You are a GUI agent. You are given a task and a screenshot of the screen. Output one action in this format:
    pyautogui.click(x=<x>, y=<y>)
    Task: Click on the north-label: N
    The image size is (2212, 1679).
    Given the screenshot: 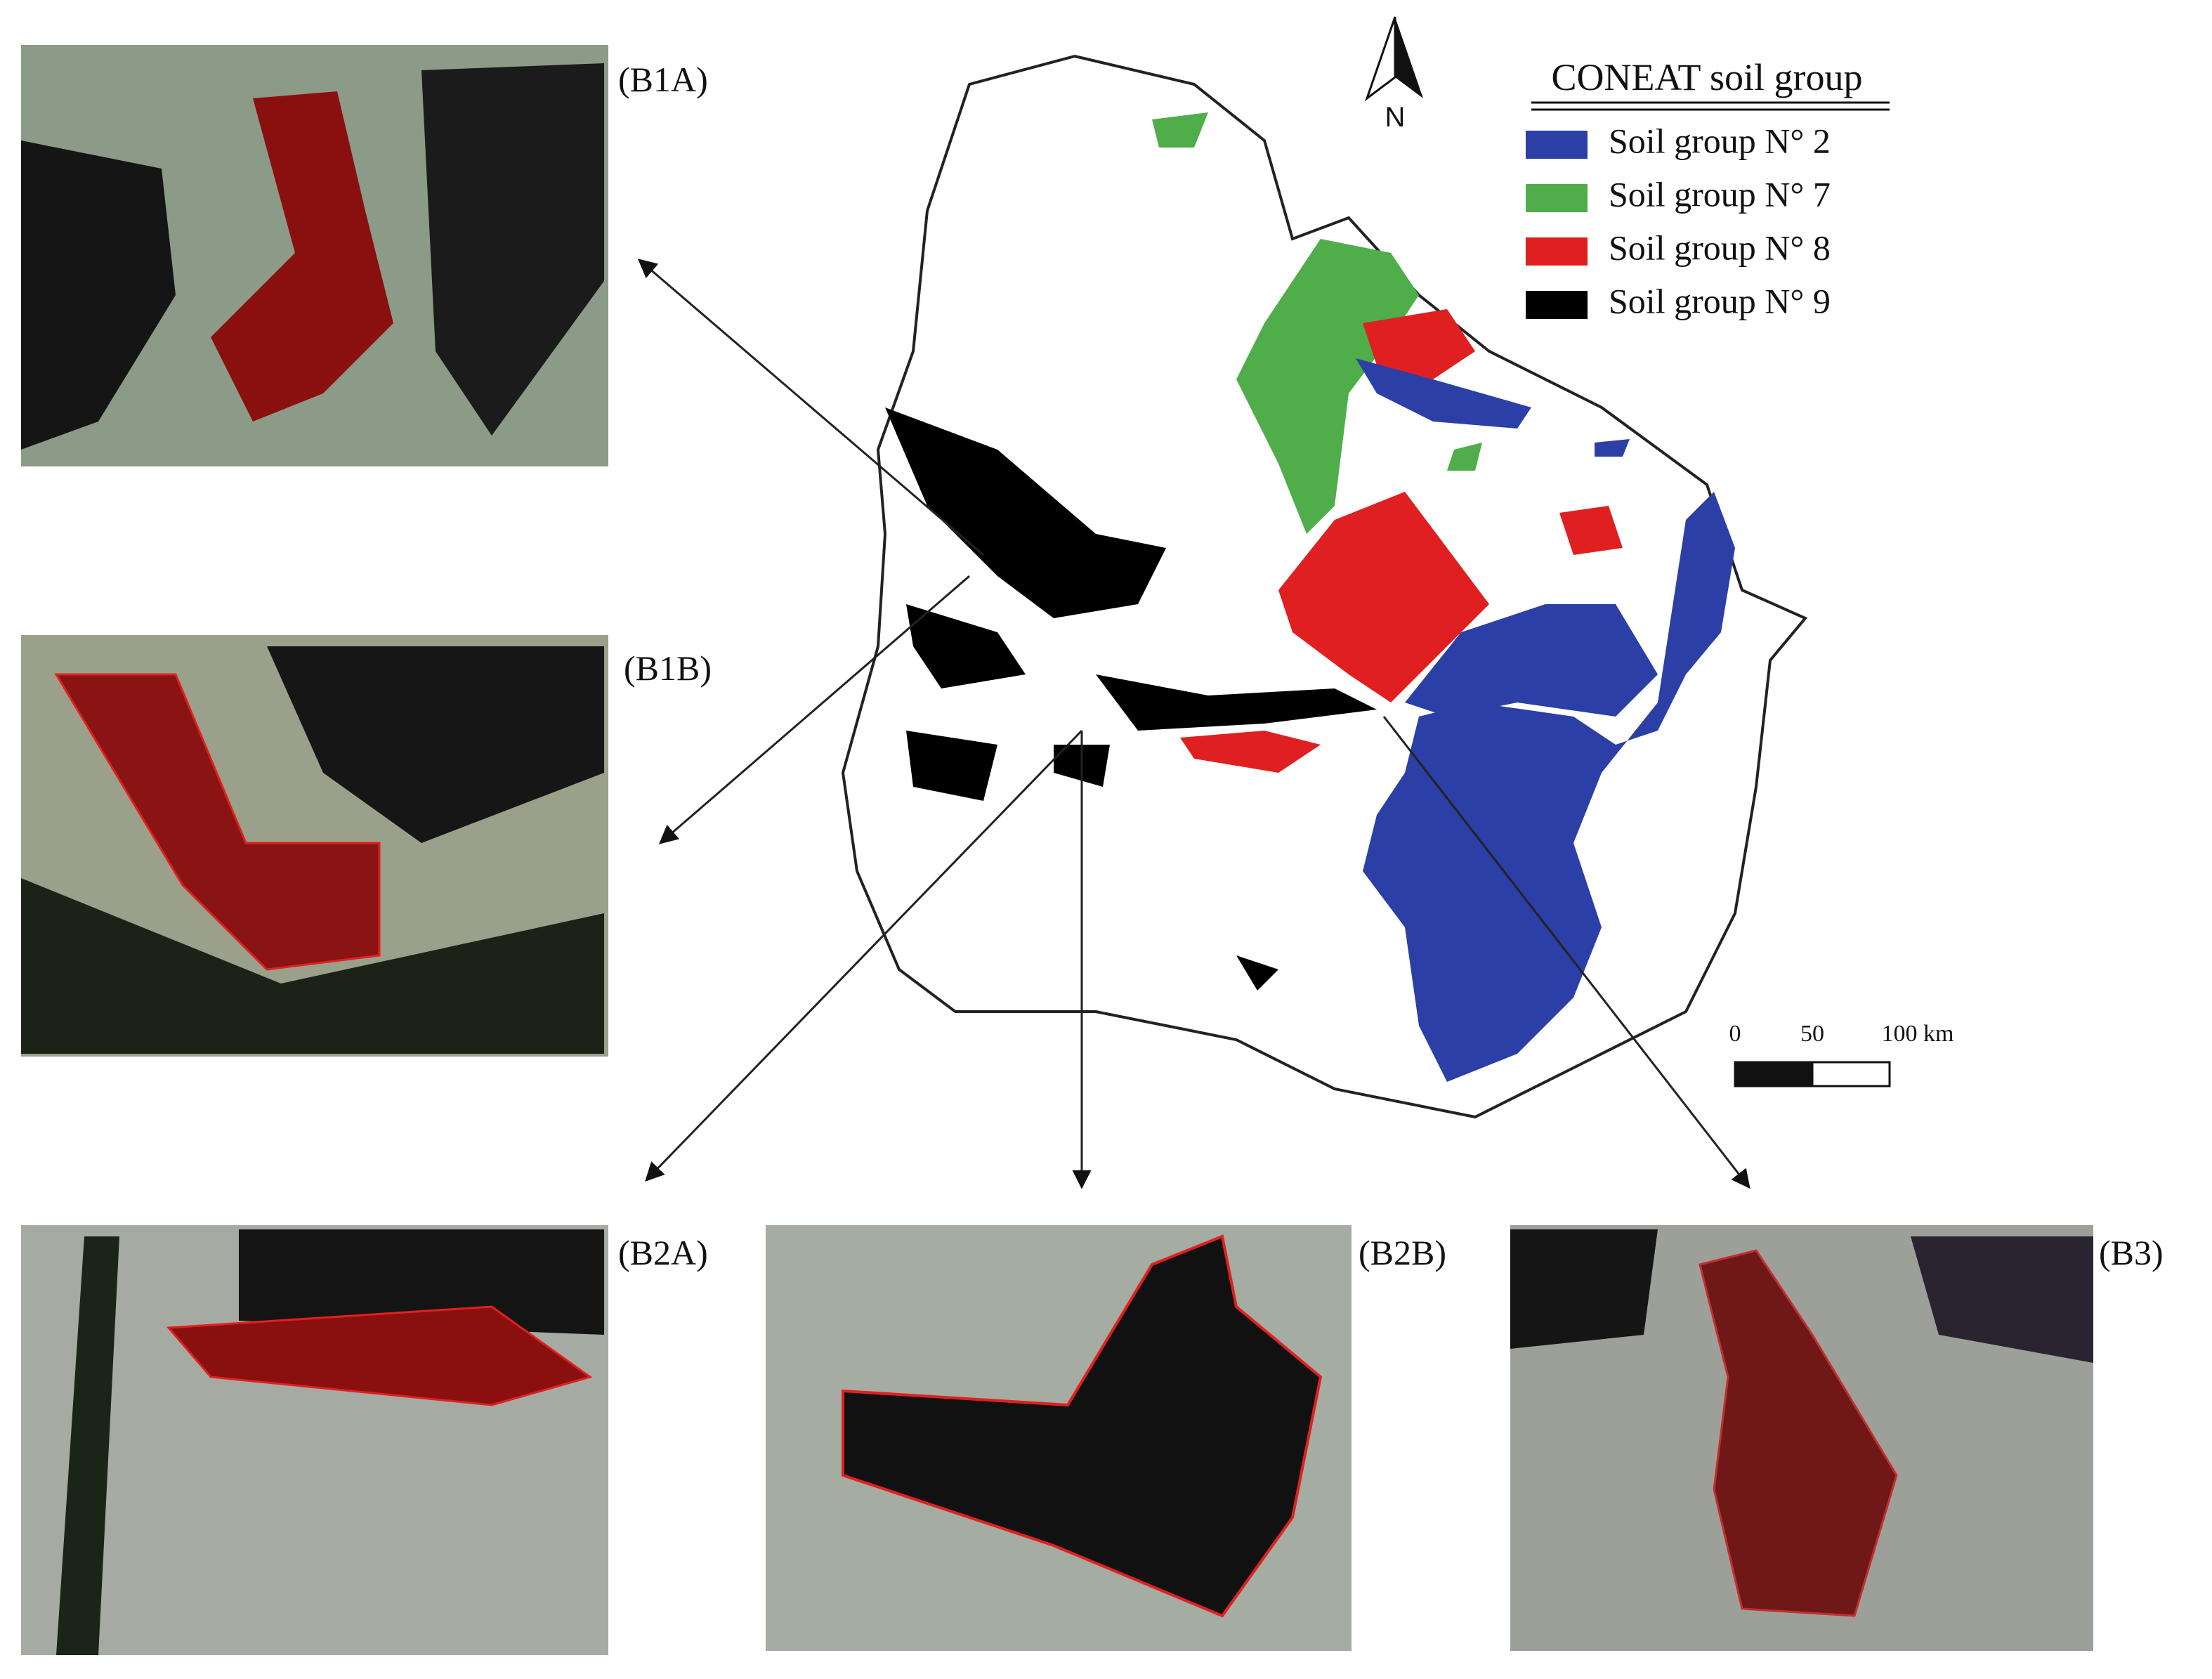 What is the action you would take?
    pyautogui.click(x=1395, y=117)
    